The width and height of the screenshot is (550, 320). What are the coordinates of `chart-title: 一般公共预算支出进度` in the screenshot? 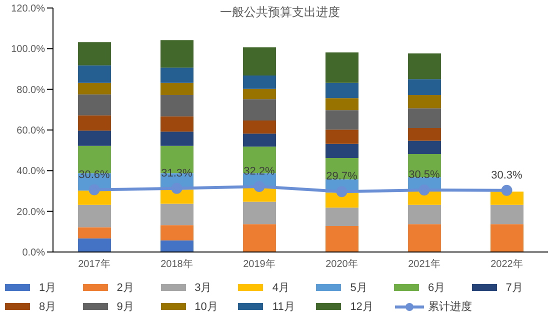 It's located at (280, 12).